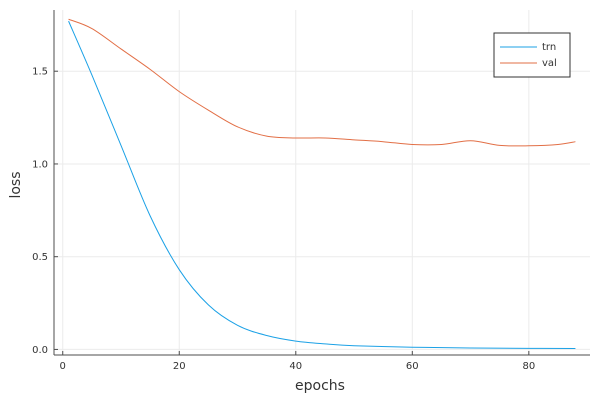  Describe the element at coordinates (320, 386) in the screenshot. I see `x-axis-label: epochs` at that location.